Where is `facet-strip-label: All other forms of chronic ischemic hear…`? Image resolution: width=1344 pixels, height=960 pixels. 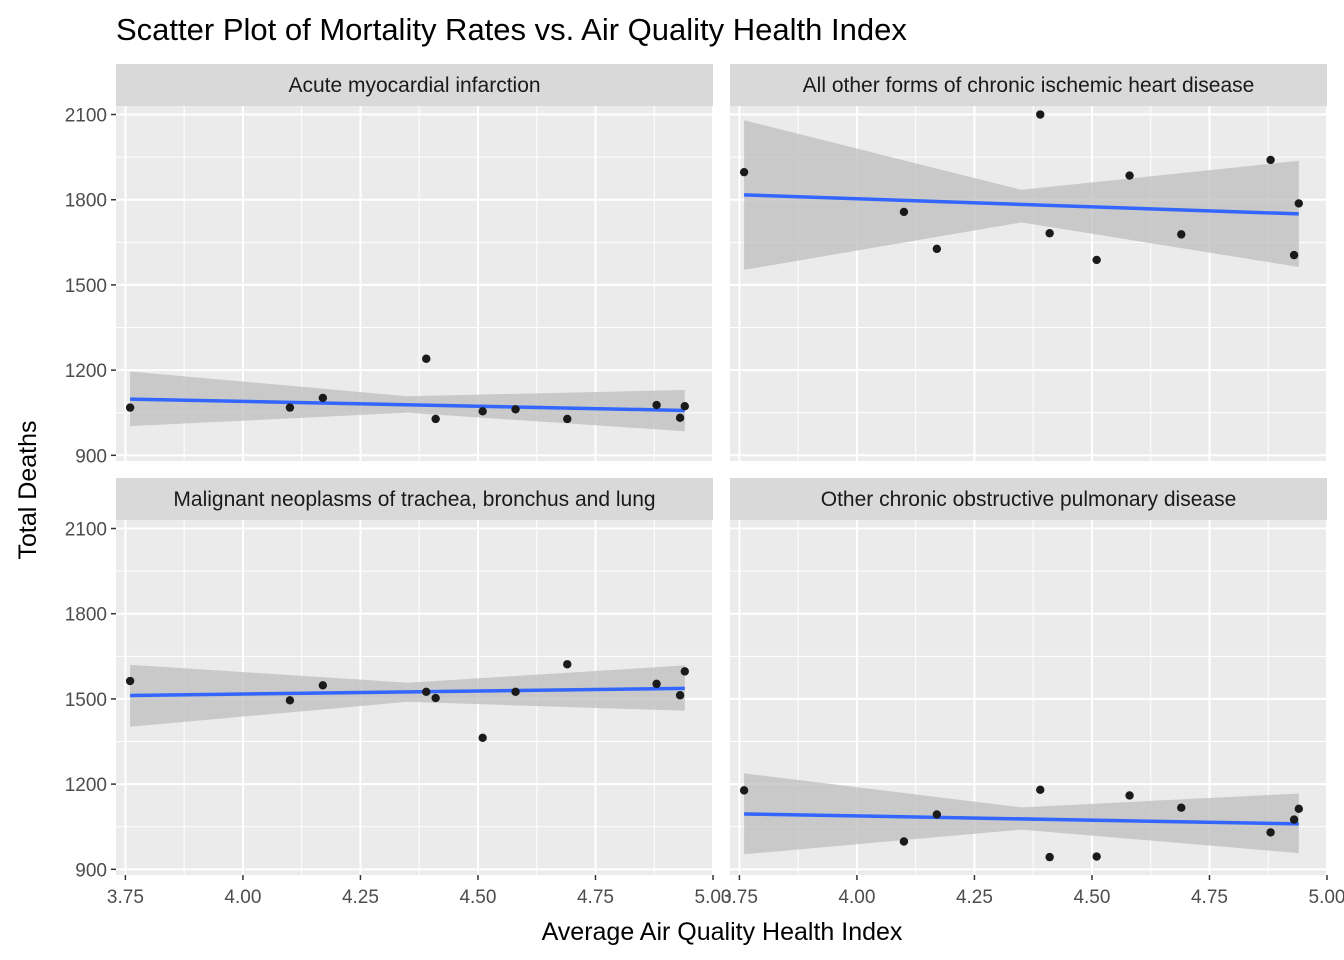 facet-strip-label: All other forms of chronic ischemic hear… is located at coordinates (1029, 85).